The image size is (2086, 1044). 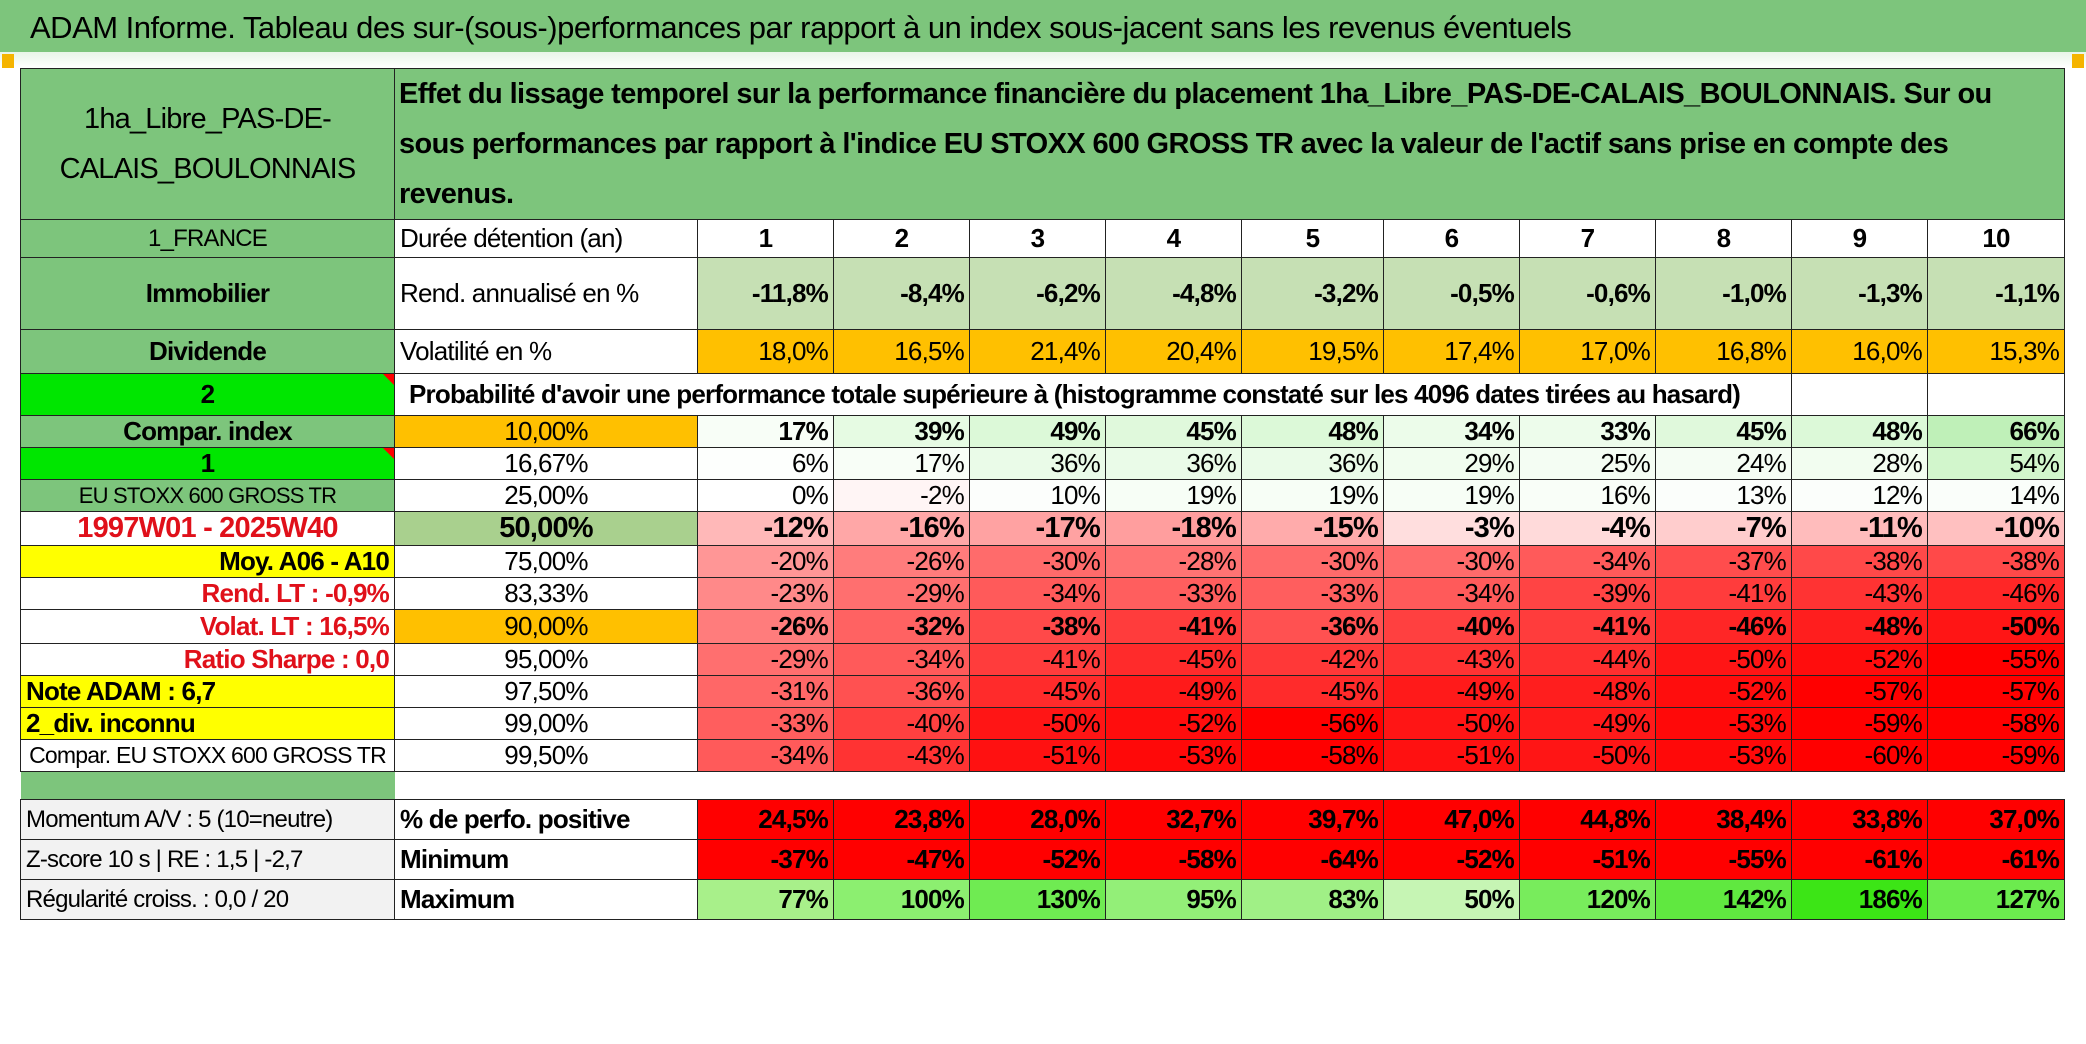 What do you see at coordinates (207, 238) in the screenshot?
I see `country-label: 1_FRANCE` at bounding box center [207, 238].